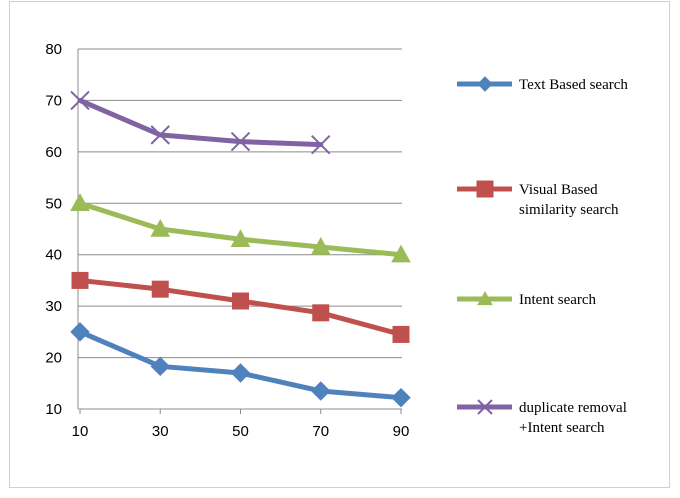  What do you see at coordinates (53, 306) in the screenshot?
I see `y-tick-label: 30` at bounding box center [53, 306].